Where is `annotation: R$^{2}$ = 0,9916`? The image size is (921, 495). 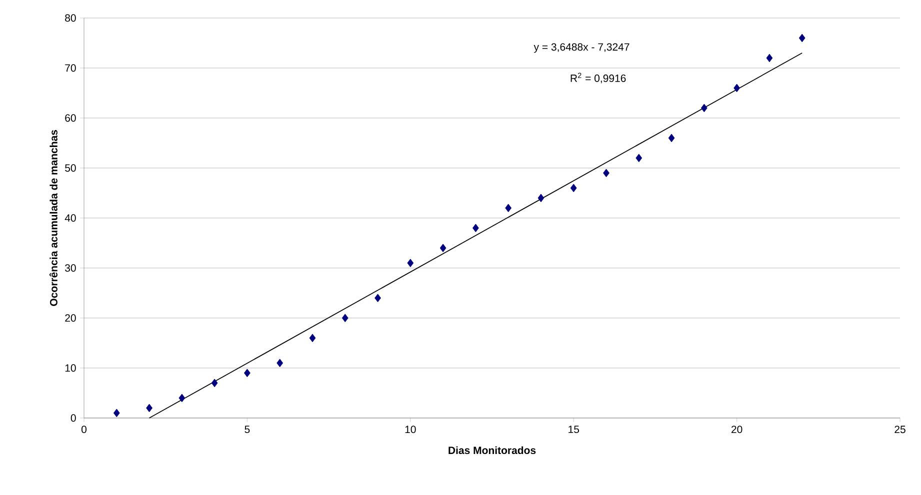 annotation: R$^{2}$ = 0,9916 is located at coordinates (598, 78).